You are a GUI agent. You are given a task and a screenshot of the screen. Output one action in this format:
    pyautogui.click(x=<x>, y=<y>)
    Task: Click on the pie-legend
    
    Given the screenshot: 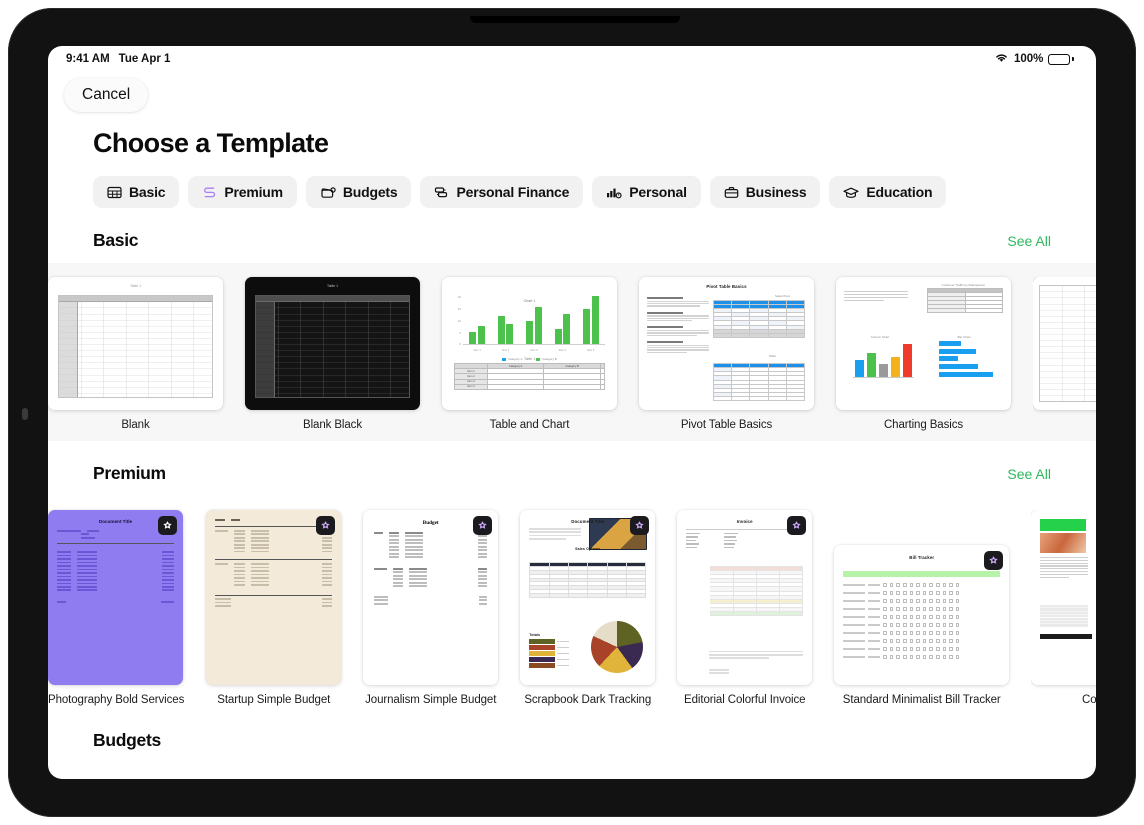 What is the action you would take?
    pyautogui.click(x=549, y=654)
    